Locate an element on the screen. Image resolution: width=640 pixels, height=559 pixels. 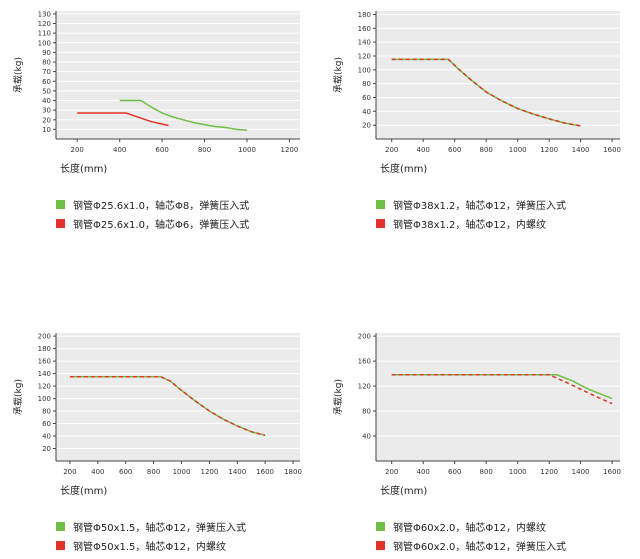
legend-label: 钢管Φ38x1.2，轴芯Φ12，内螺纹 is located at coordinates (470, 225).